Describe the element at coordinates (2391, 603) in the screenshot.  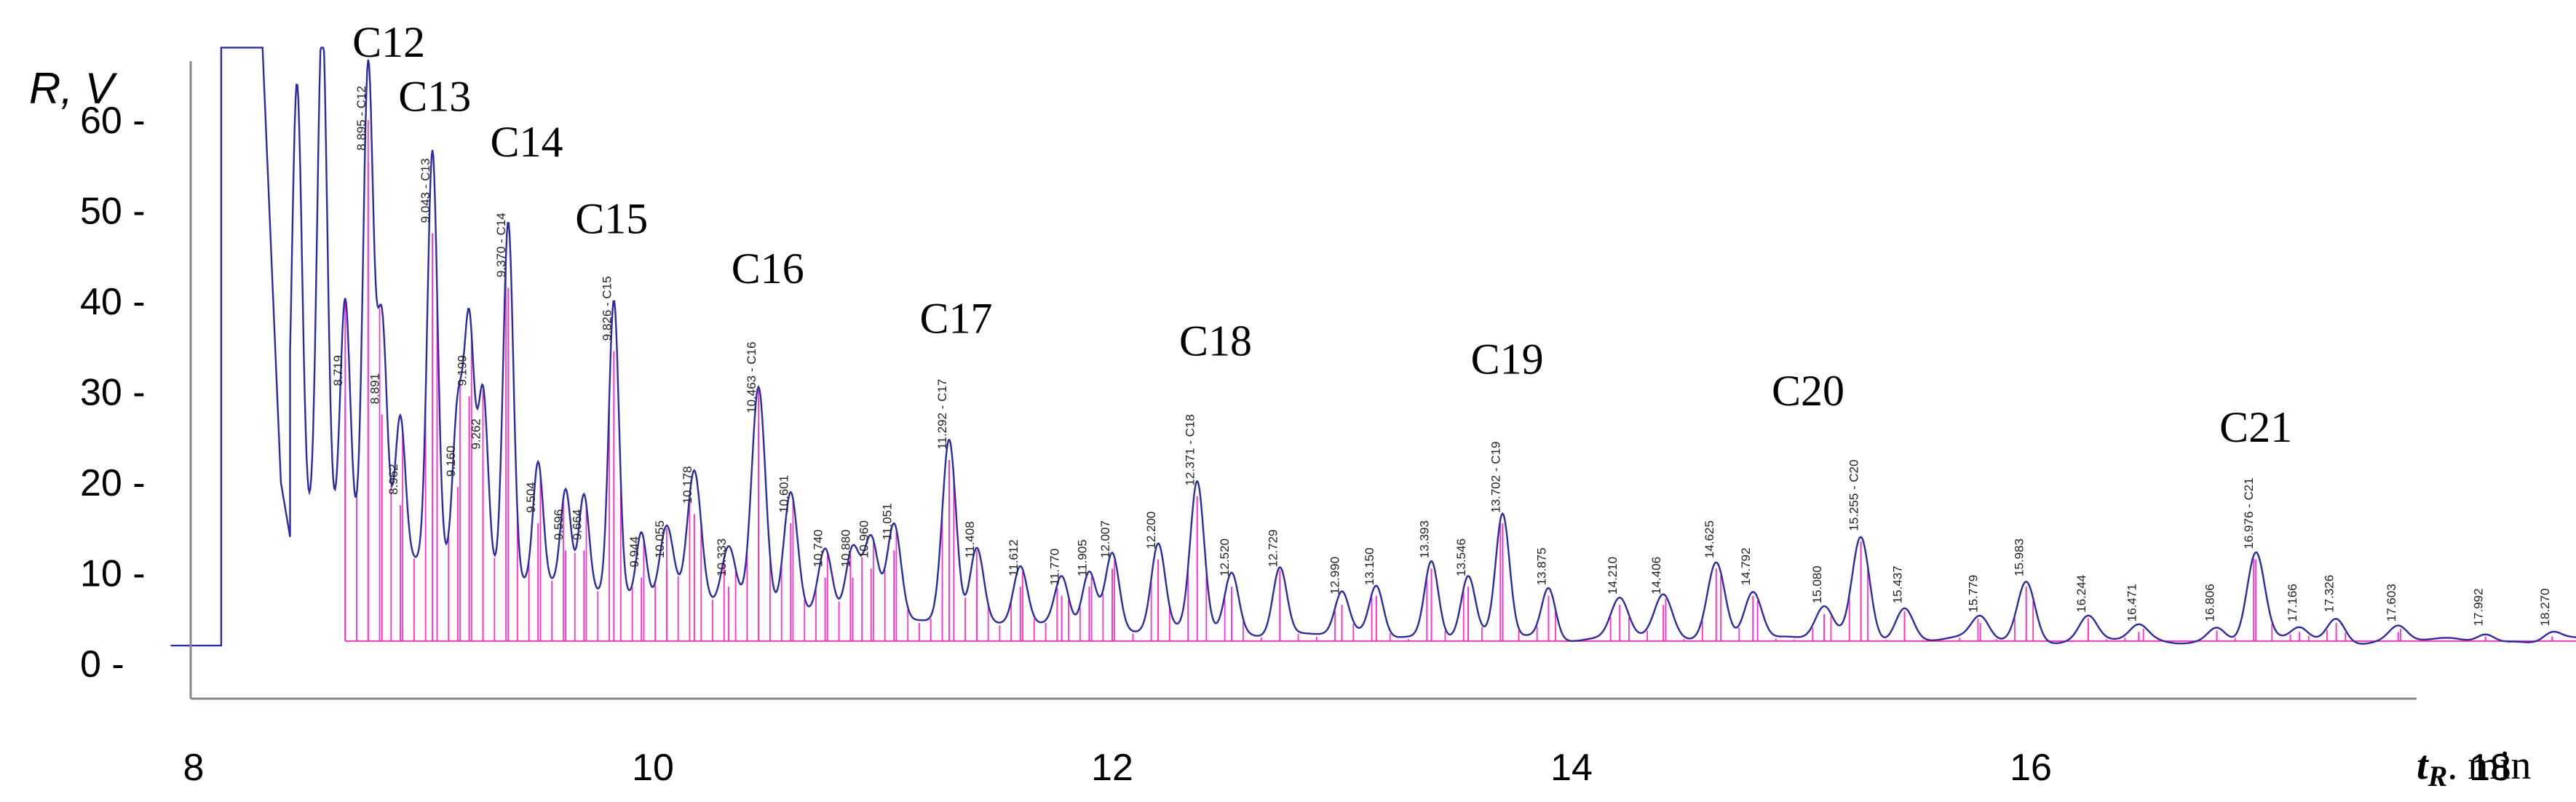
I see `retention-time-label: 17.603` at that location.